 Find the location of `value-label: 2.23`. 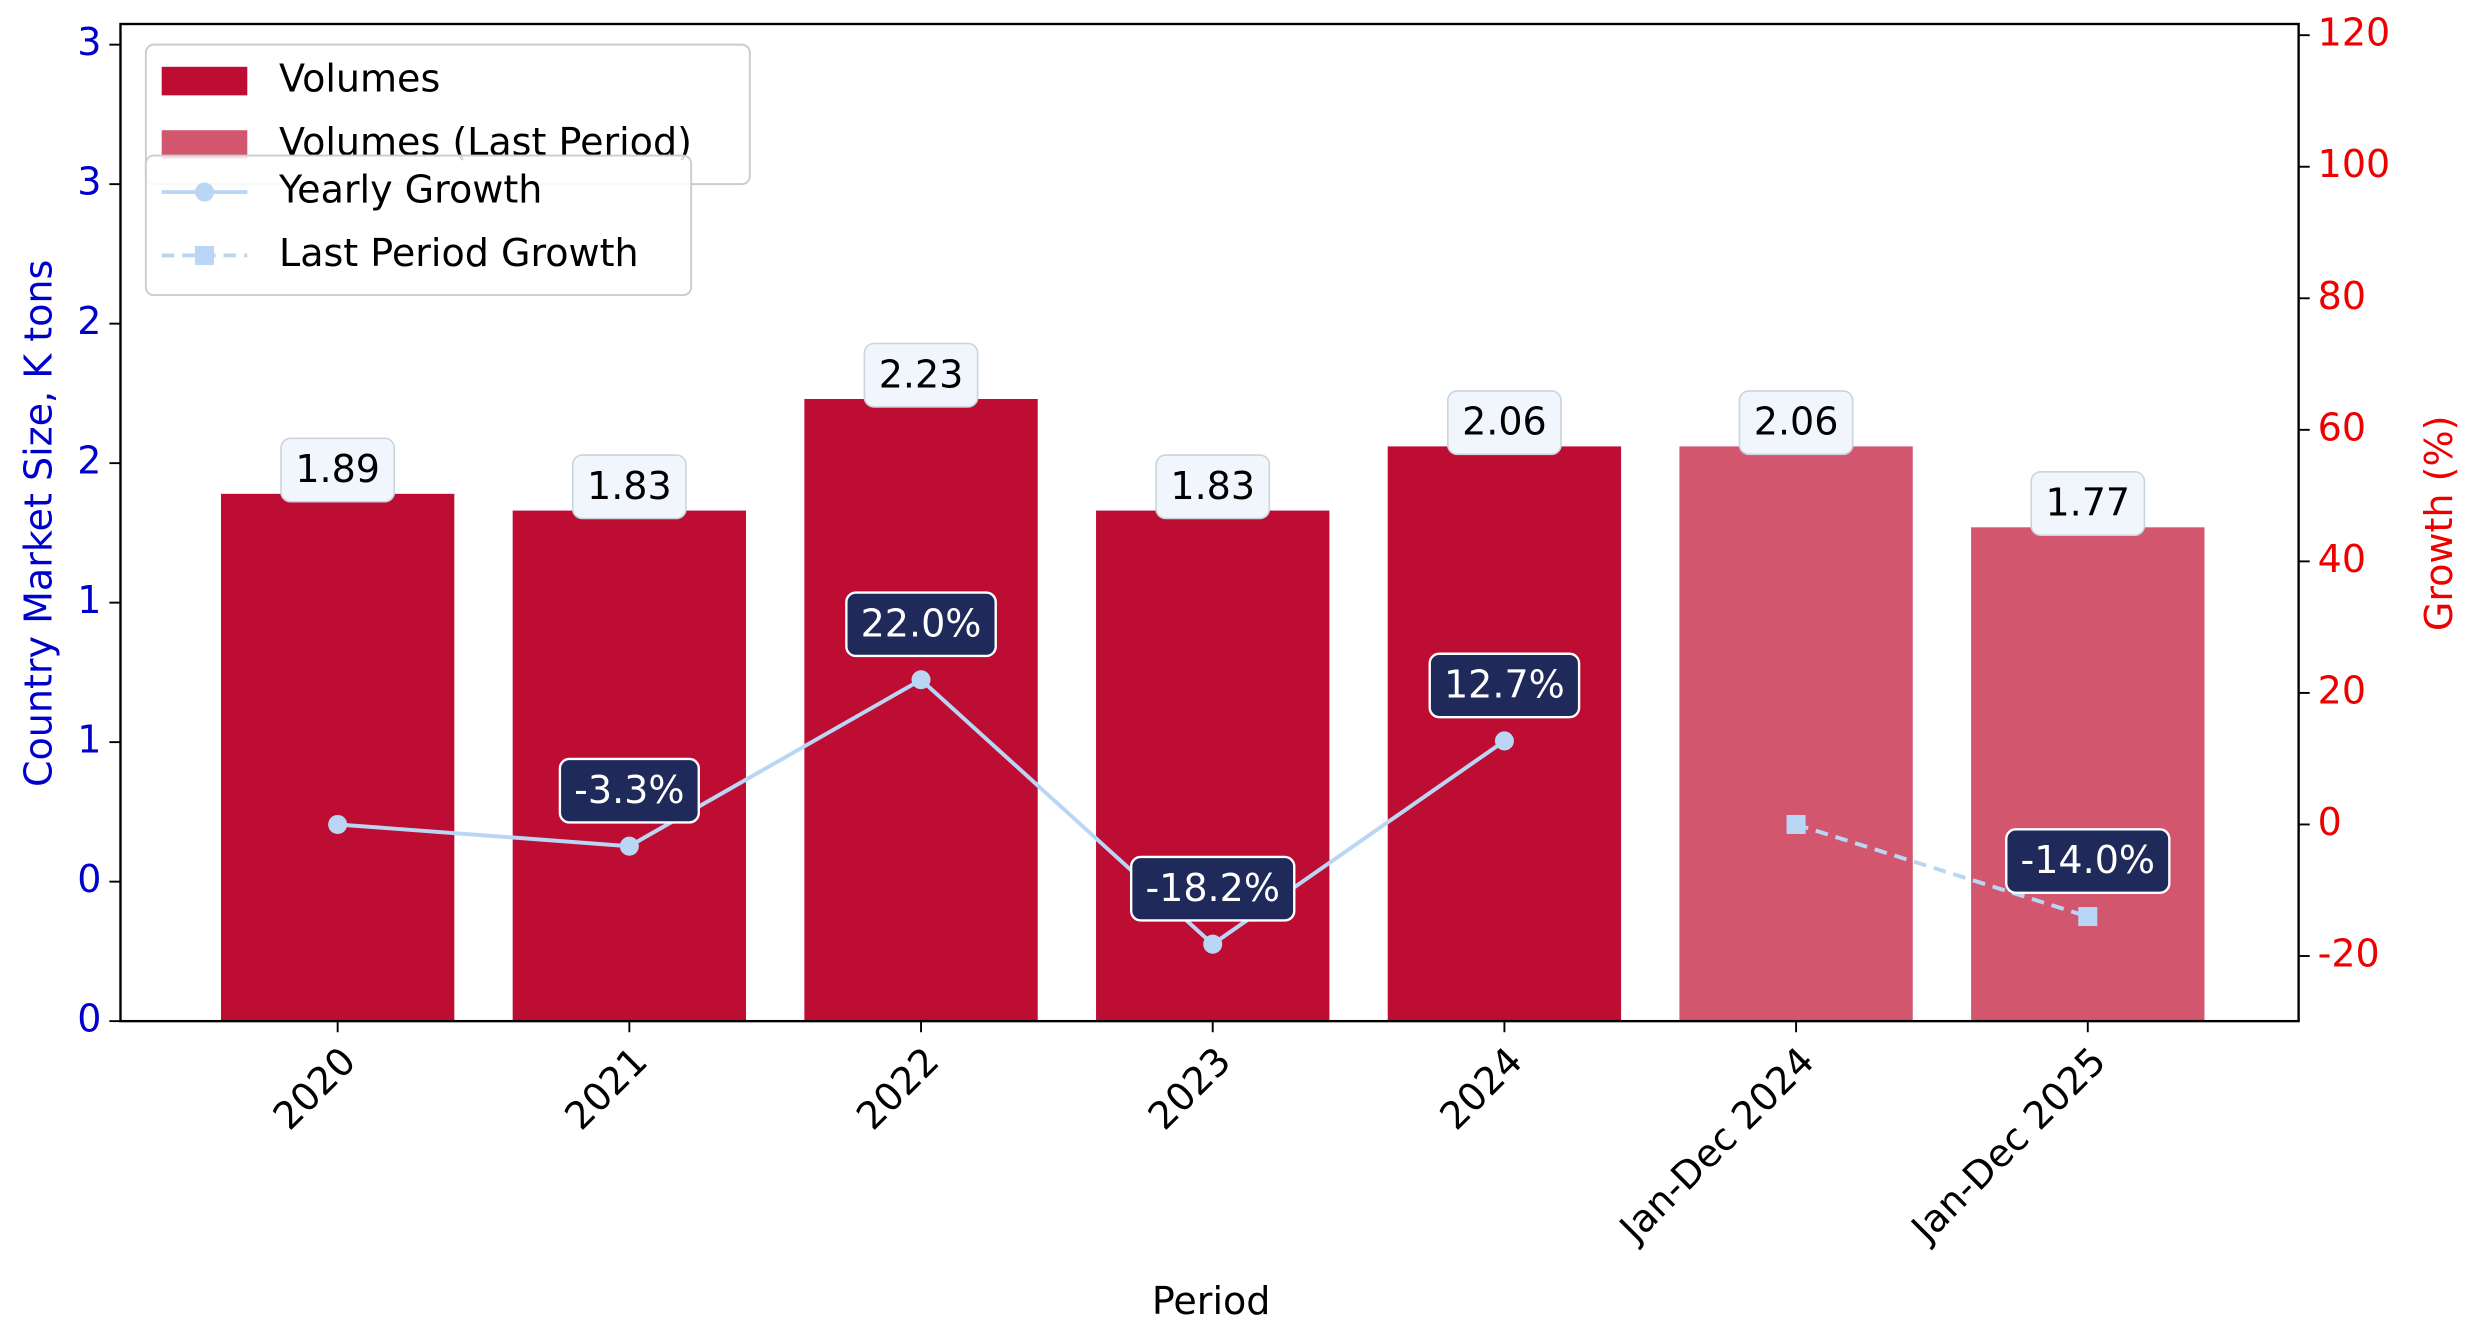

value-label: 2.23 is located at coordinates (921, 374).